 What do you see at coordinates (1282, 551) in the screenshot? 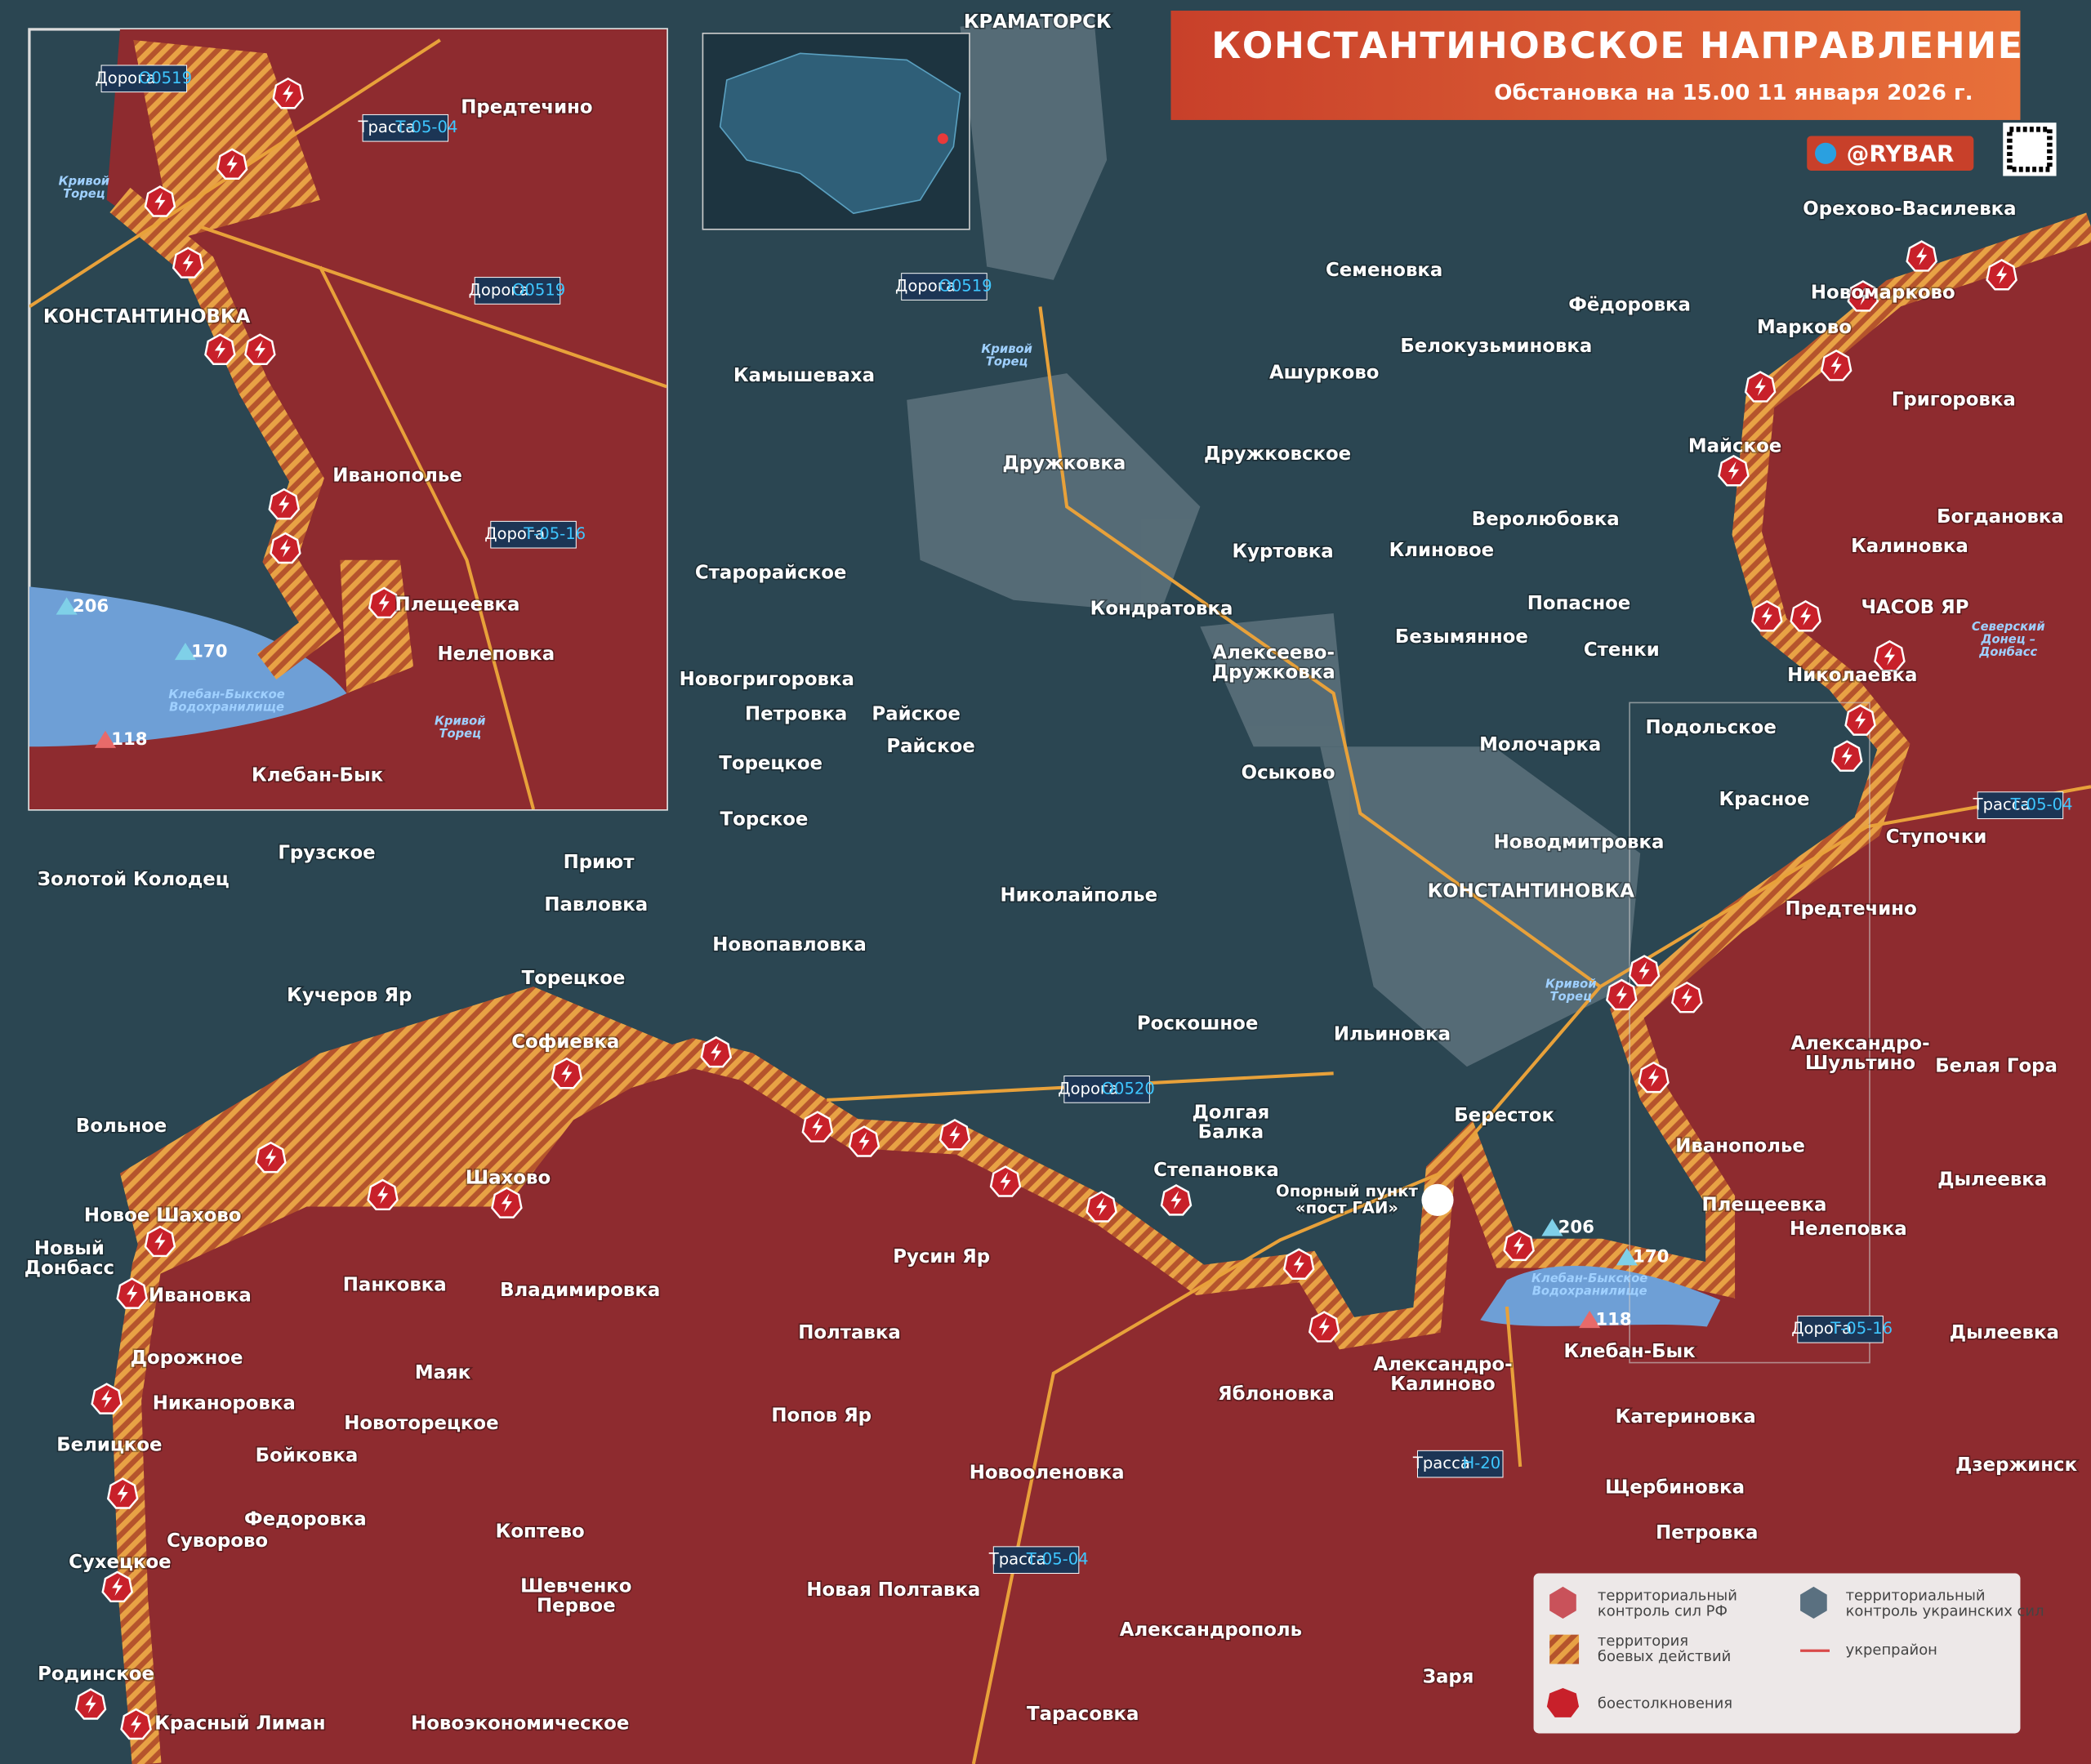
I see `place-label: Куртовка` at bounding box center [1282, 551].